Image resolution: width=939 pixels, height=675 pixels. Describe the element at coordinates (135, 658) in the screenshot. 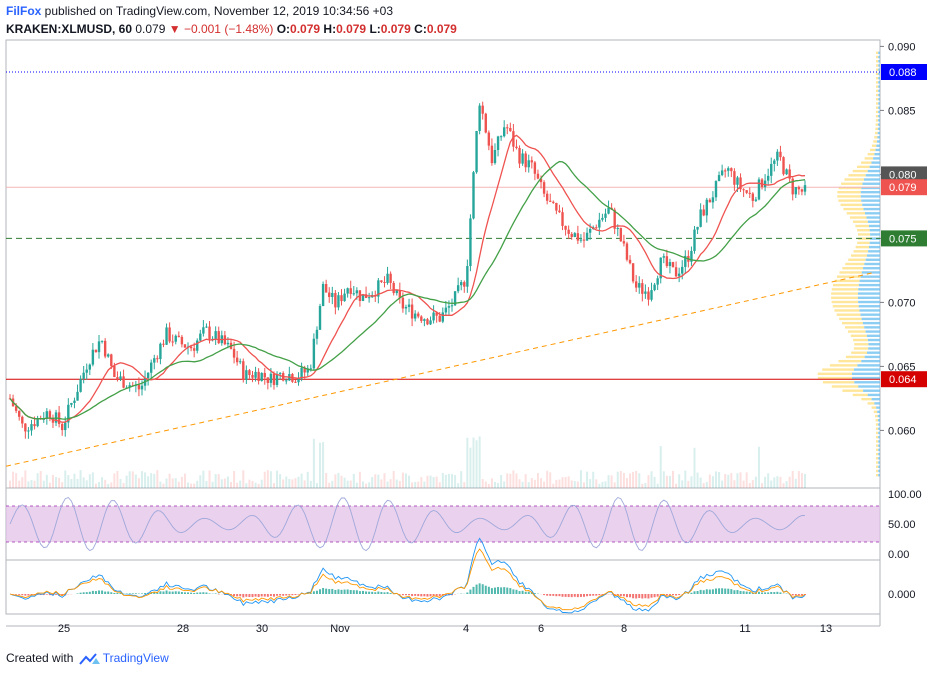

I see `tradingview-link: TradingView` at that location.